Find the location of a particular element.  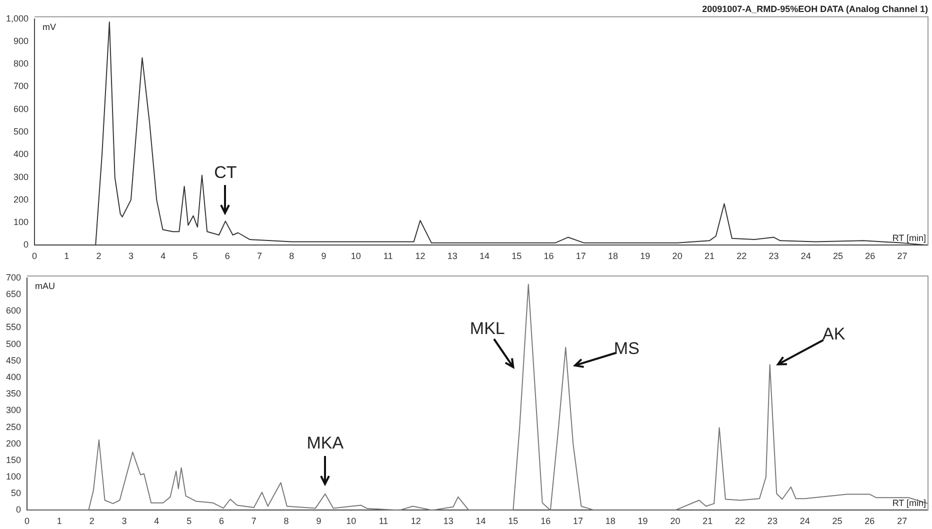

y-tick-label: 250 is located at coordinates (14, 427).